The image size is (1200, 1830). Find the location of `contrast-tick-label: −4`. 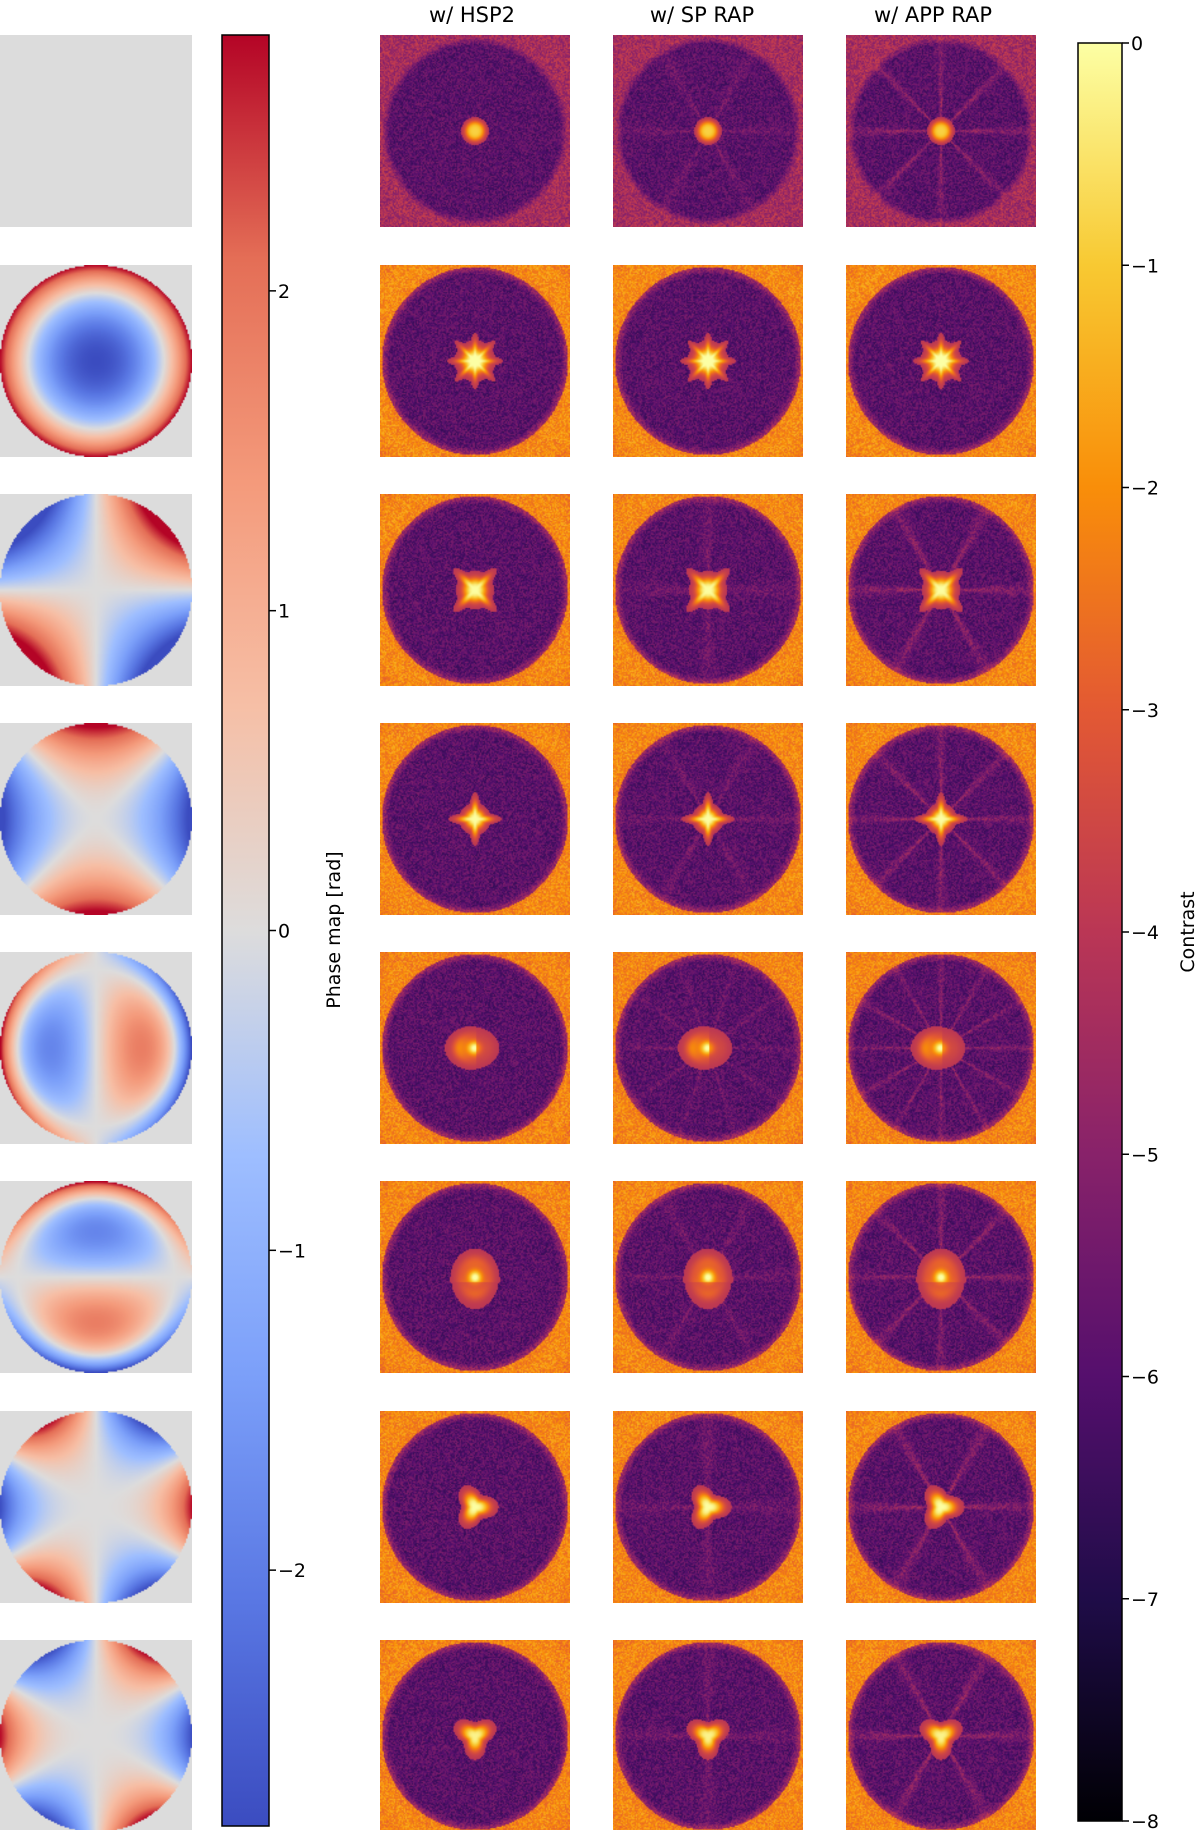

contrast-tick-label: −4 is located at coordinates (1145, 933).